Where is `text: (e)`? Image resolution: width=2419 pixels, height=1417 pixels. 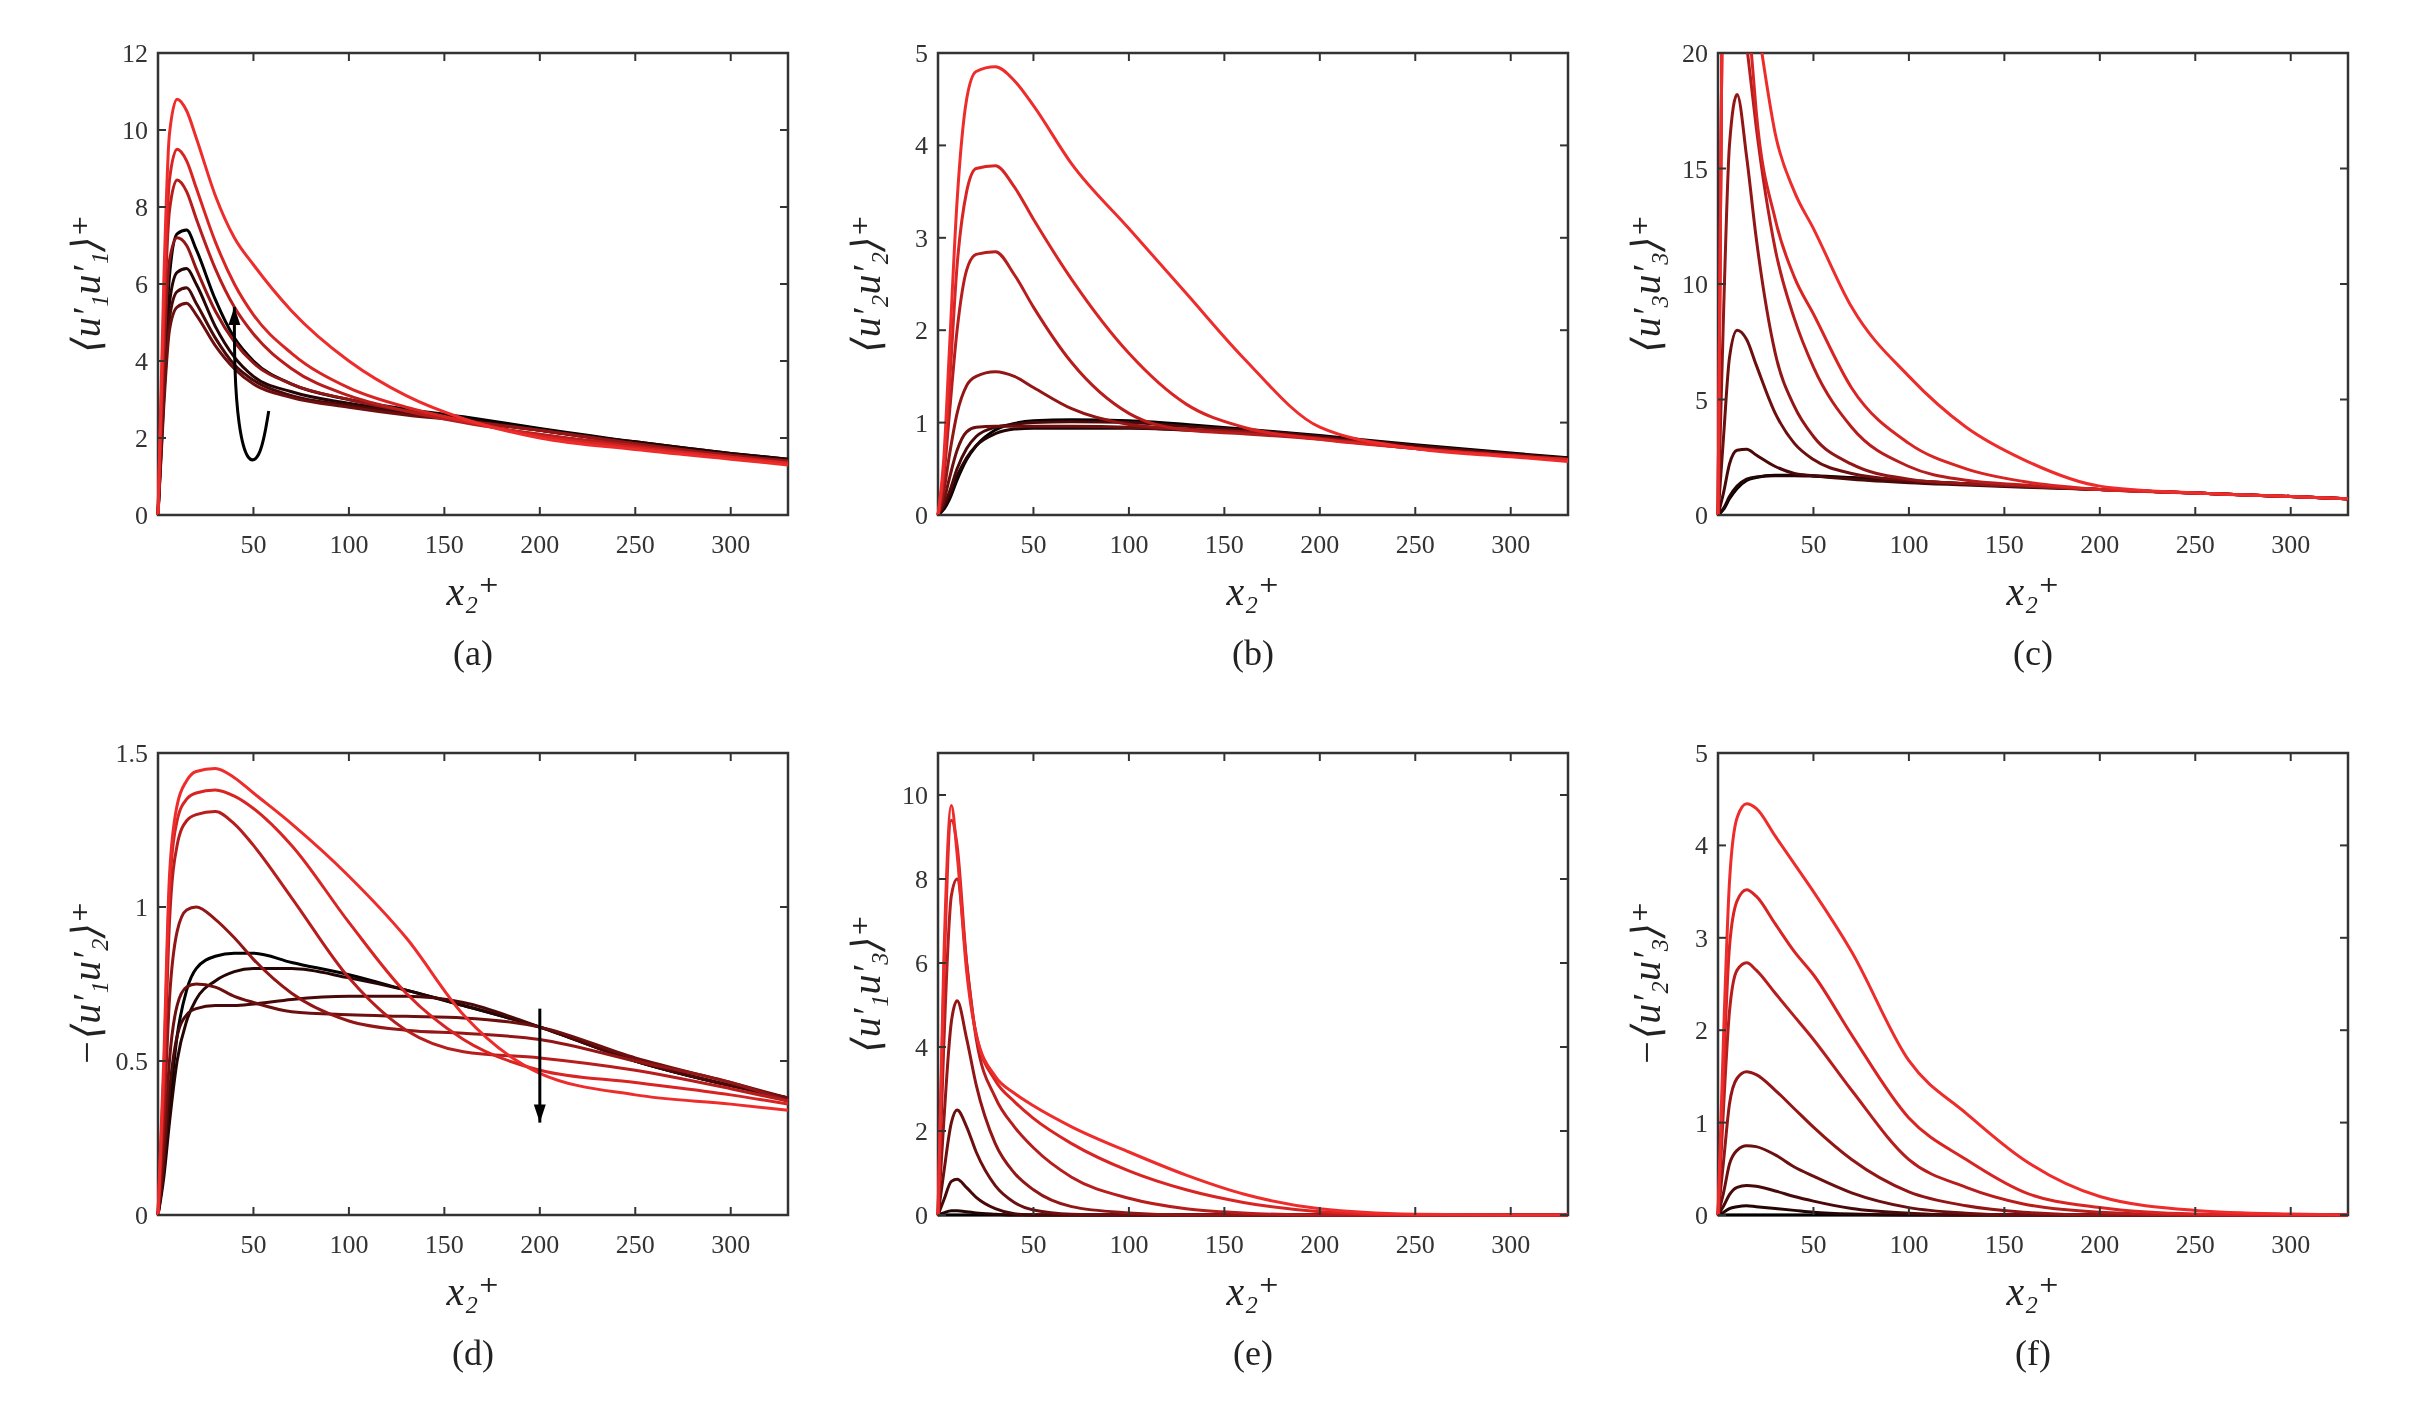 text: (e) is located at coordinates (1253, 1353).